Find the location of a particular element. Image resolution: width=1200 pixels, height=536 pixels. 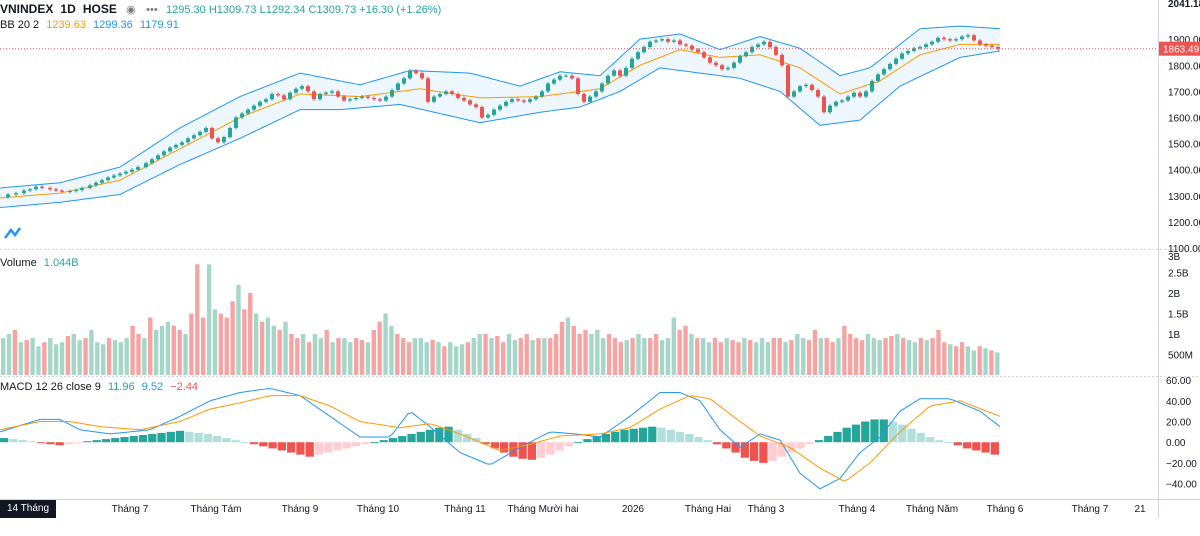

bb-legend: BB 20 2 1239.63 1299.36 1179.91 is located at coordinates (91, 25).